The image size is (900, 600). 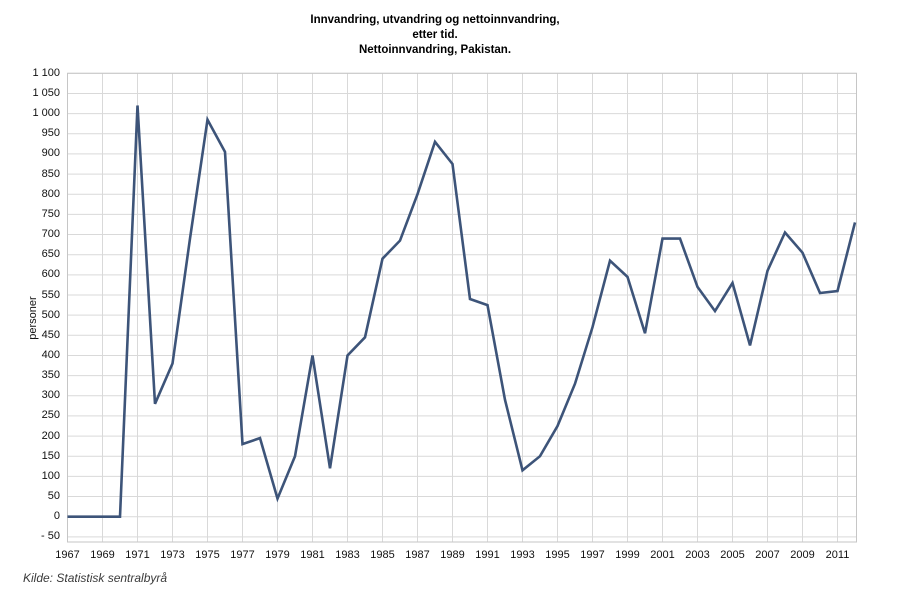 I want to click on y-tick-label: 850, so click(x=50, y=173).